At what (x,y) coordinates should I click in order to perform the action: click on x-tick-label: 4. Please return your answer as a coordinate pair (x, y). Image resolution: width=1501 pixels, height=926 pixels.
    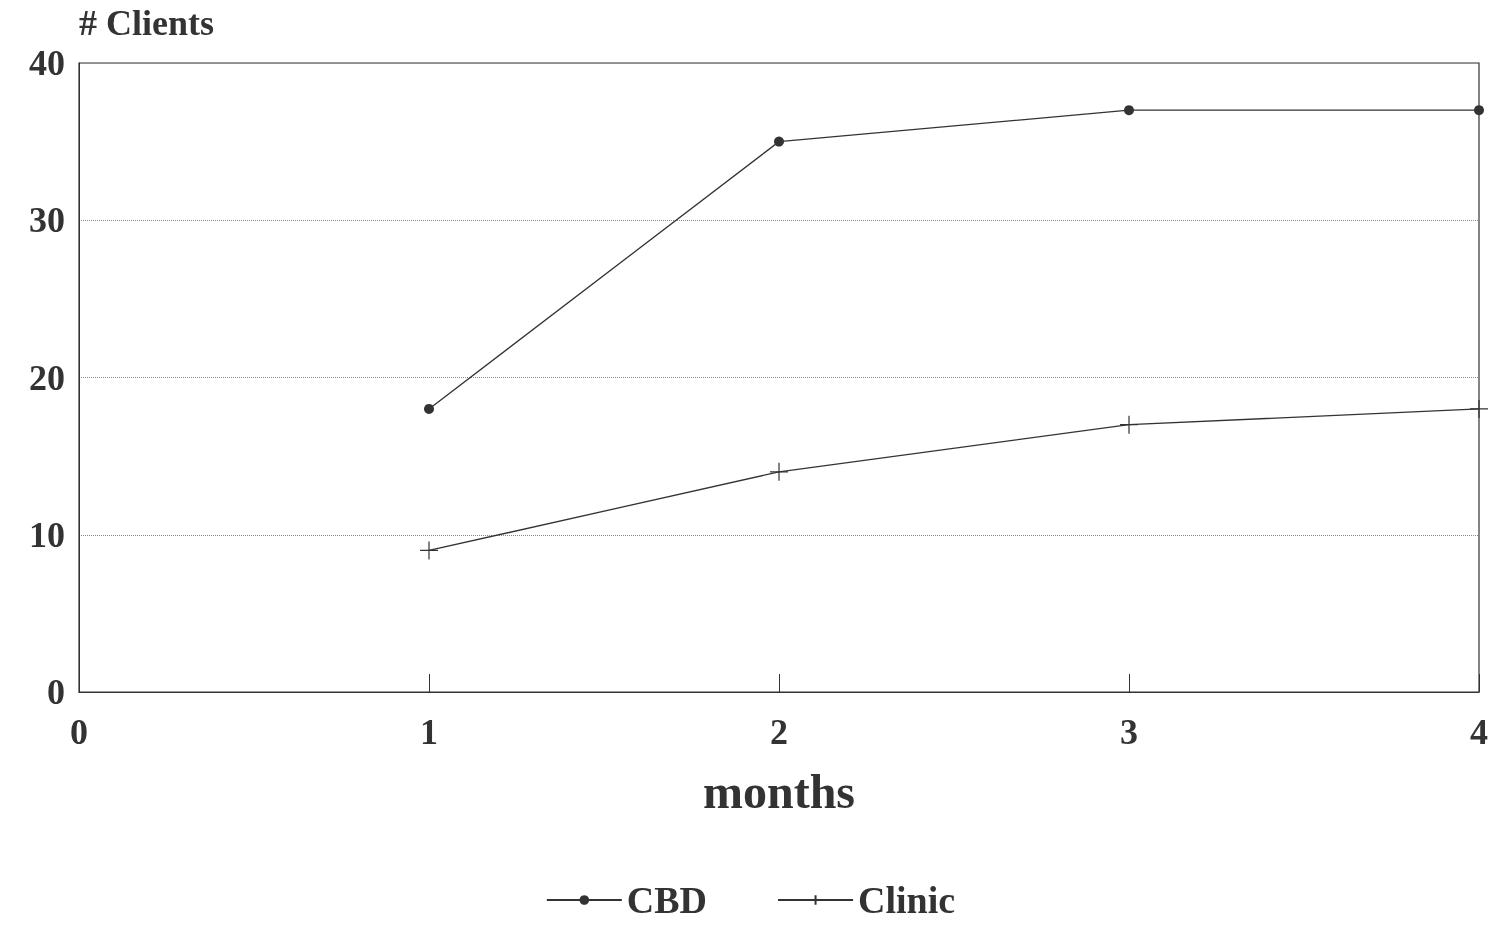
    Looking at the image, I should click on (1479, 732).